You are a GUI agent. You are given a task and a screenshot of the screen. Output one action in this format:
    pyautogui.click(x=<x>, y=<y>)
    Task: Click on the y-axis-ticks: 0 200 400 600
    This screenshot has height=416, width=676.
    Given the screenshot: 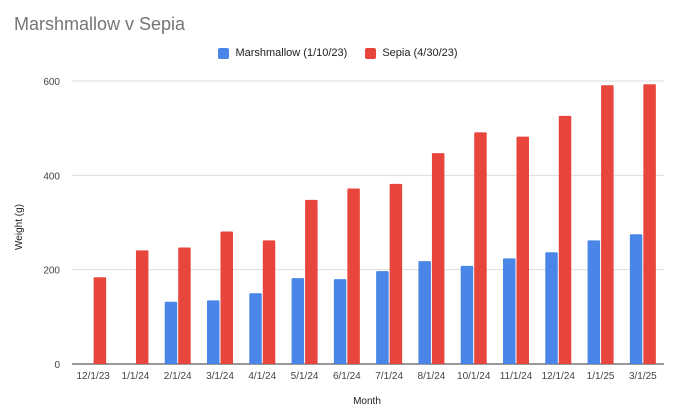 What is the action you would take?
    pyautogui.click(x=51, y=224)
    